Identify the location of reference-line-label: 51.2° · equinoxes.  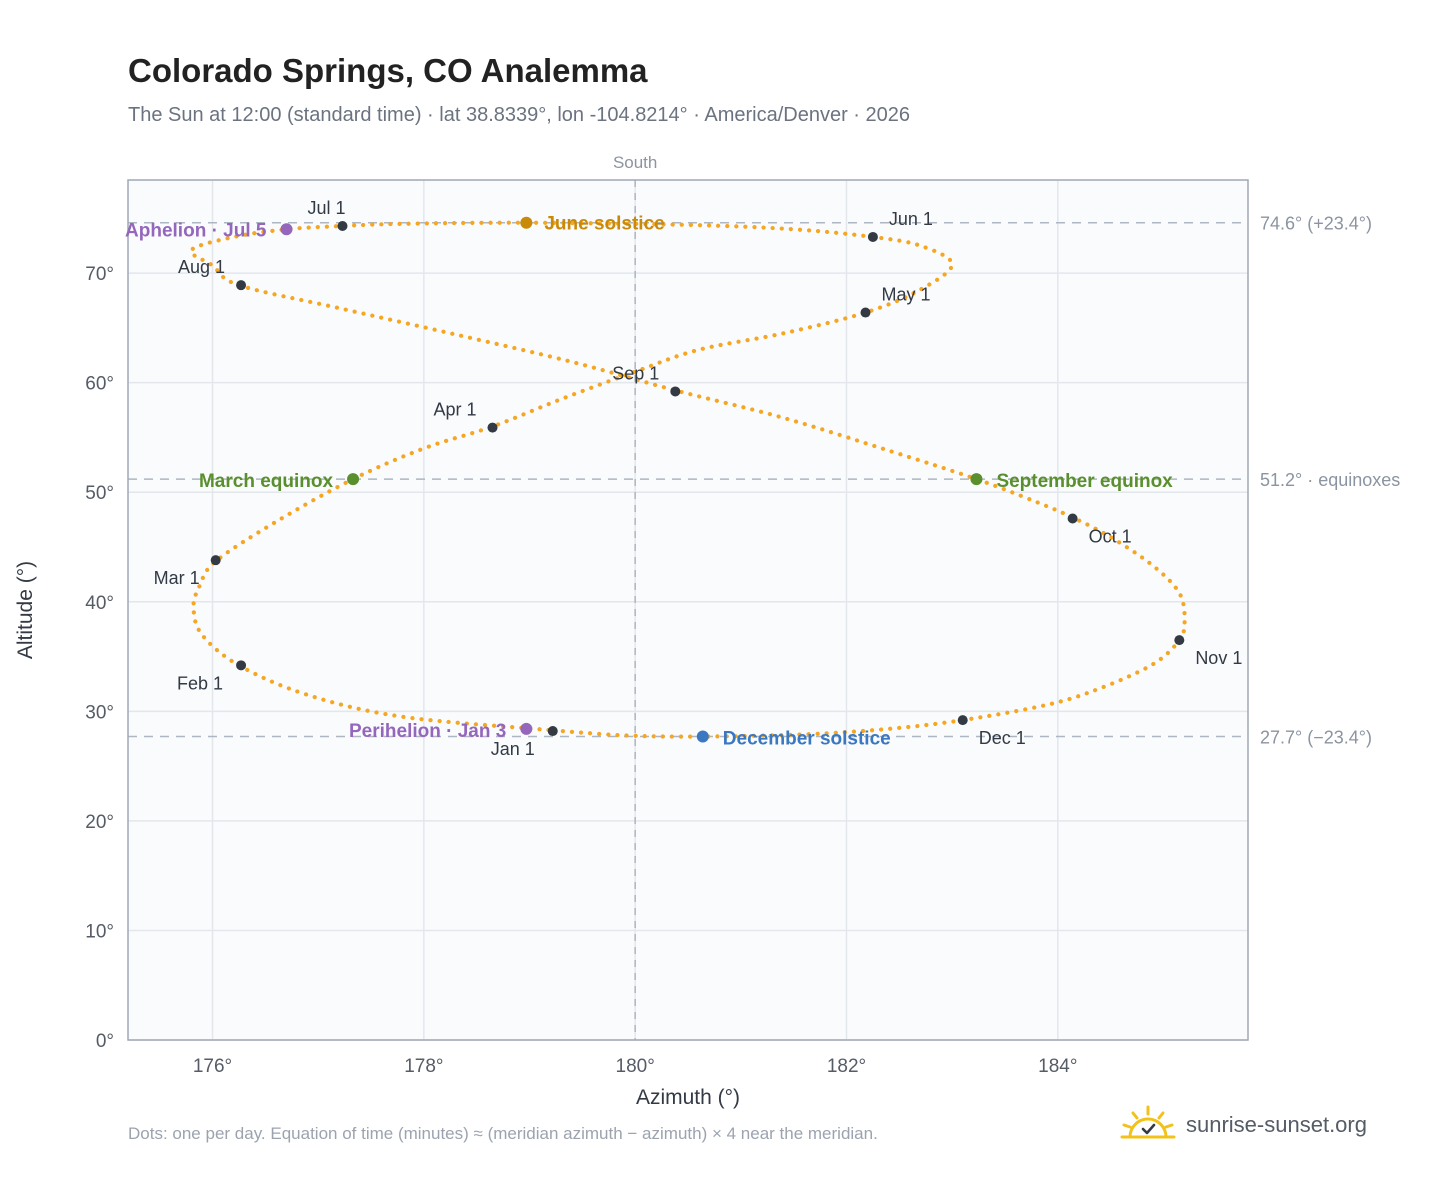
(1330, 480).